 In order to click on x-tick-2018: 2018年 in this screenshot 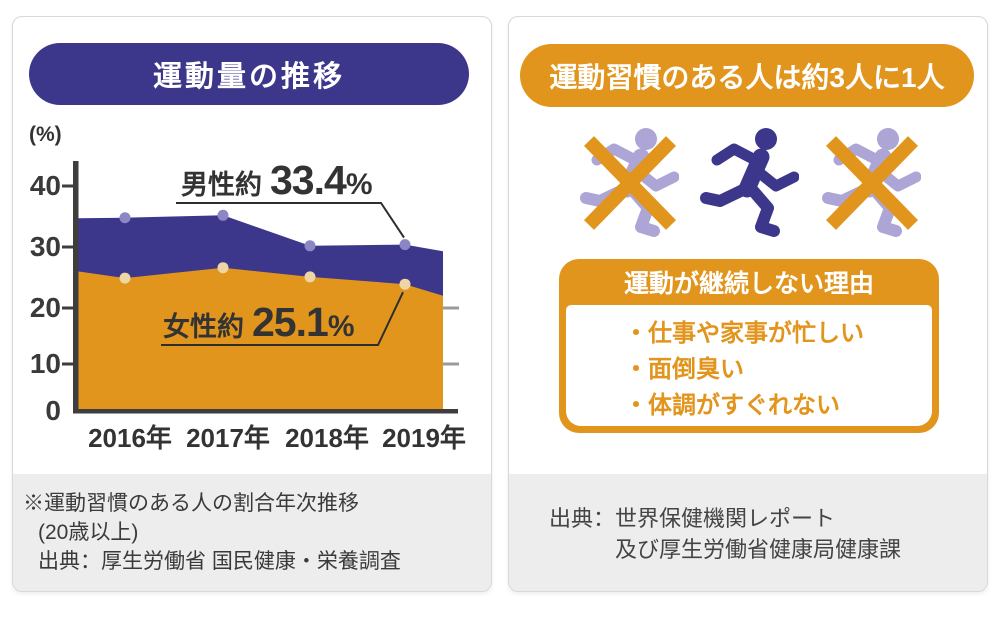, I will do `click(327, 438)`.